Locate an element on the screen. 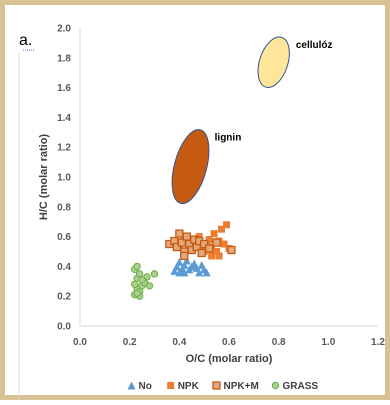 The width and height of the screenshot is (390, 405). legend-marker-npk is located at coordinates (171, 385).